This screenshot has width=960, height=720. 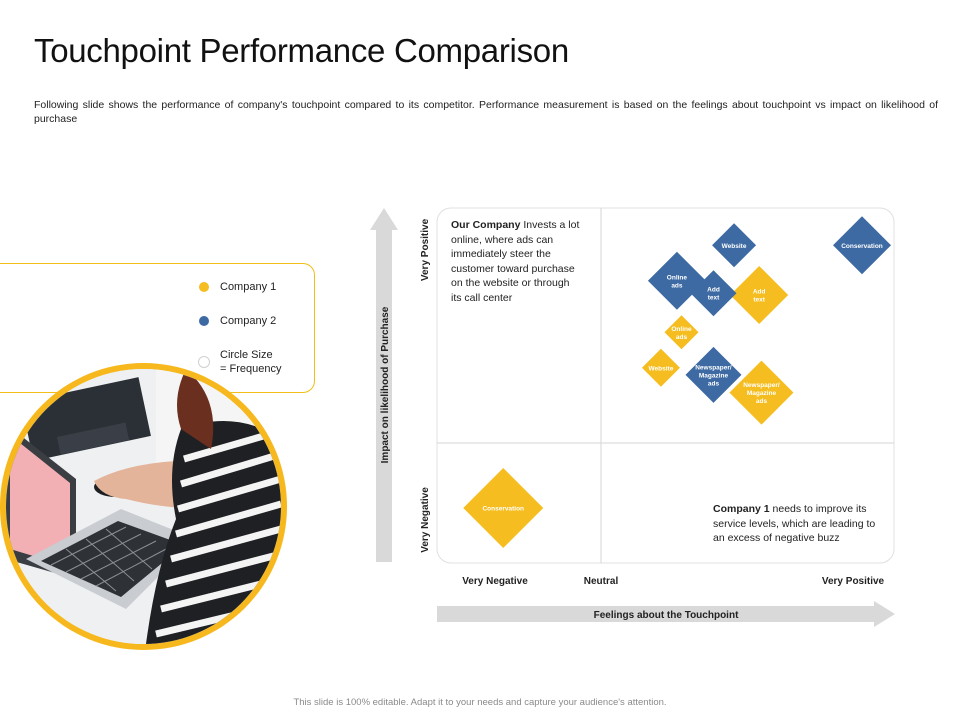 I want to click on our-company-note-line2: online, where ads can, so click(x=502, y=239).